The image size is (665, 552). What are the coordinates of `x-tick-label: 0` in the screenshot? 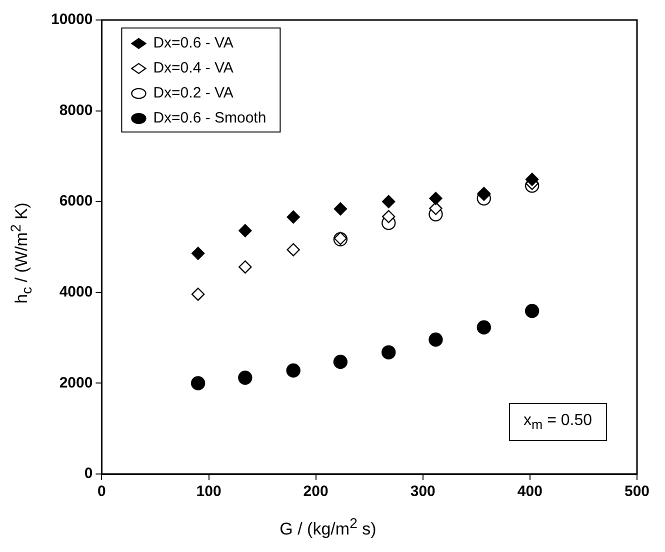 It's located at (102, 491).